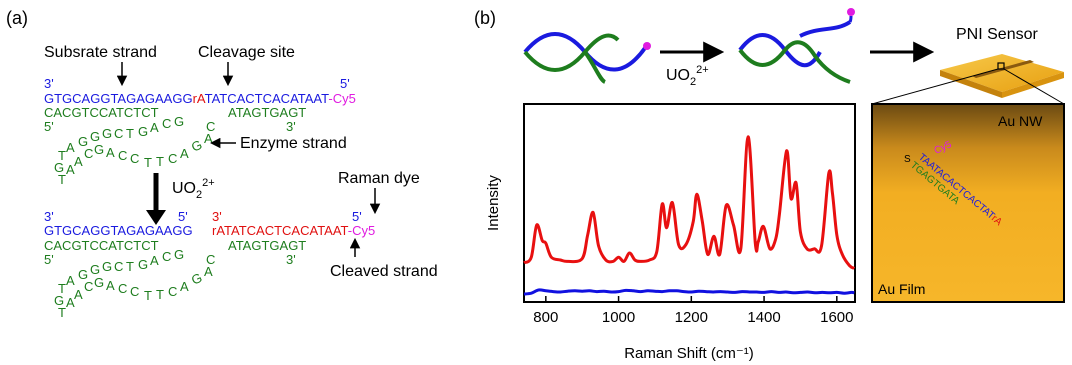  What do you see at coordinates (693, 311) in the screenshot?
I see `x-ticks: 800 1000 1200 1400 1600` at bounding box center [693, 311].